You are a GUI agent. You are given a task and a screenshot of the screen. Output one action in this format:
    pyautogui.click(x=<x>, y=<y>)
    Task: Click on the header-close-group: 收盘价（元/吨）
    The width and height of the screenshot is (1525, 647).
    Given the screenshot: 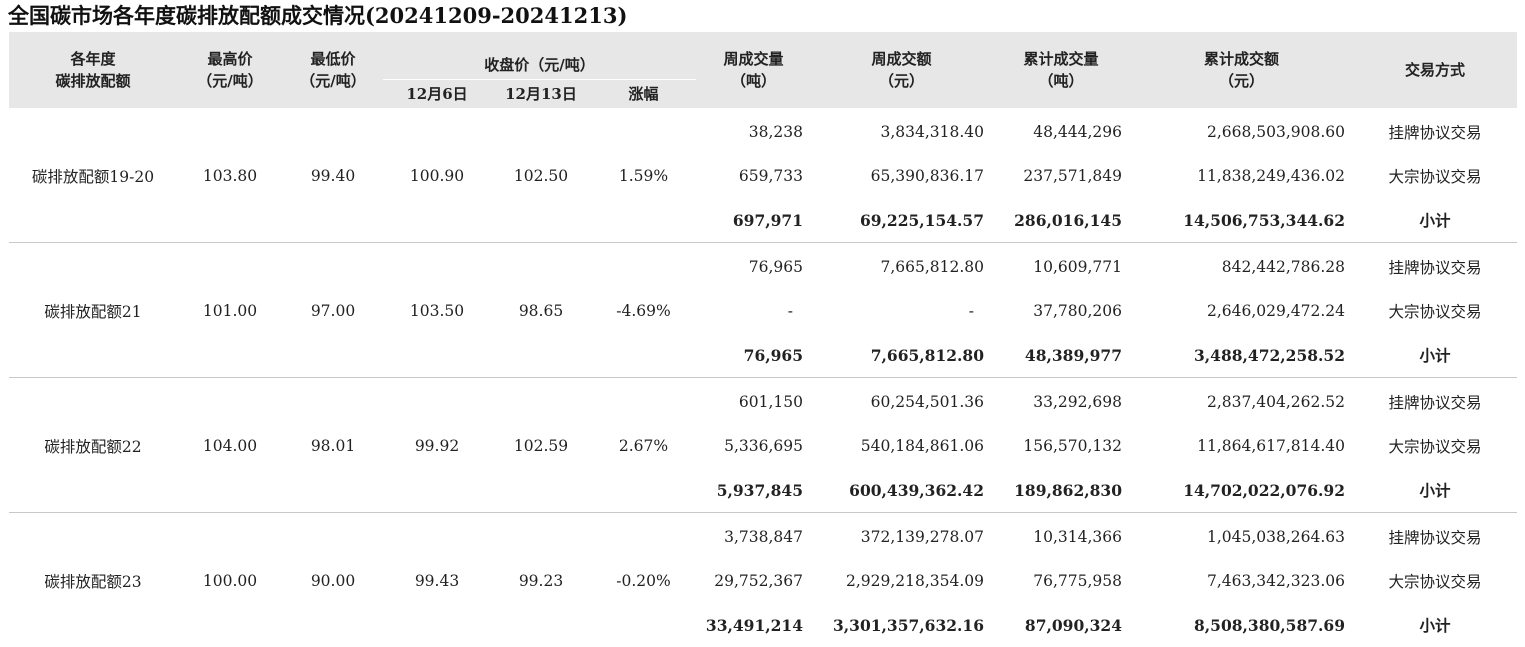 What is the action you would take?
    pyautogui.click(x=539, y=56)
    